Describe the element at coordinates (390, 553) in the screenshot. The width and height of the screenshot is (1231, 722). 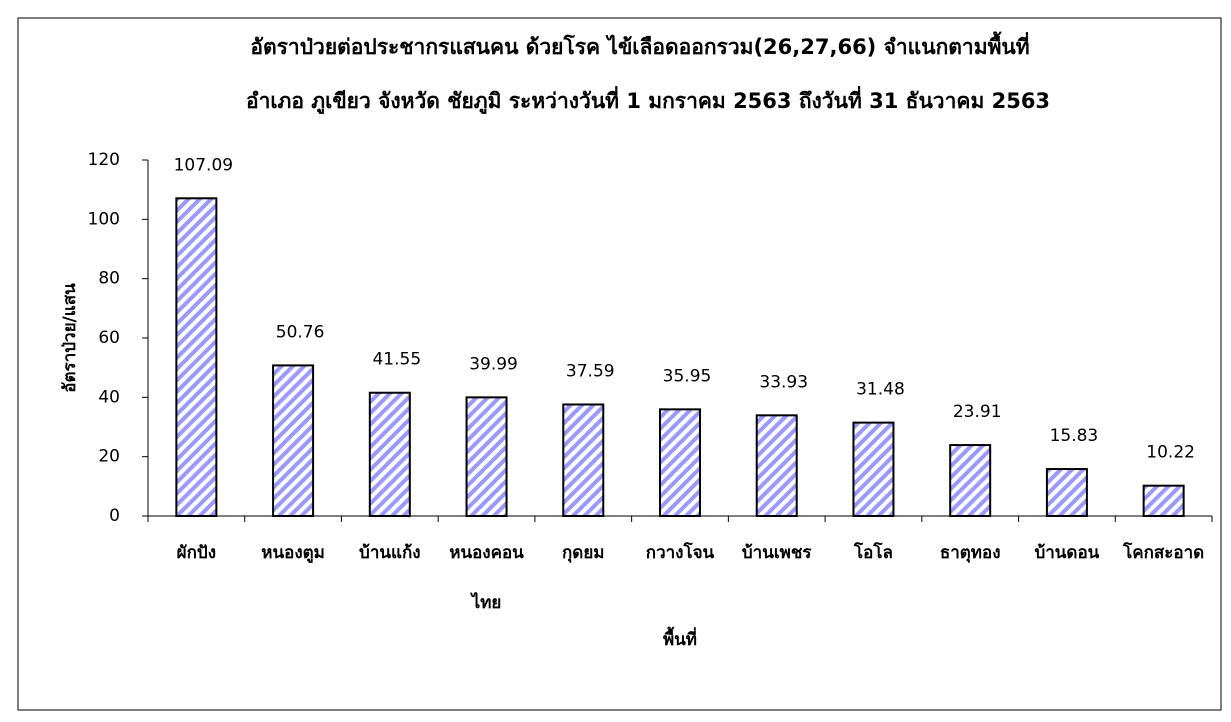
I see `x-tick-label: บ้านแก้ง` at that location.